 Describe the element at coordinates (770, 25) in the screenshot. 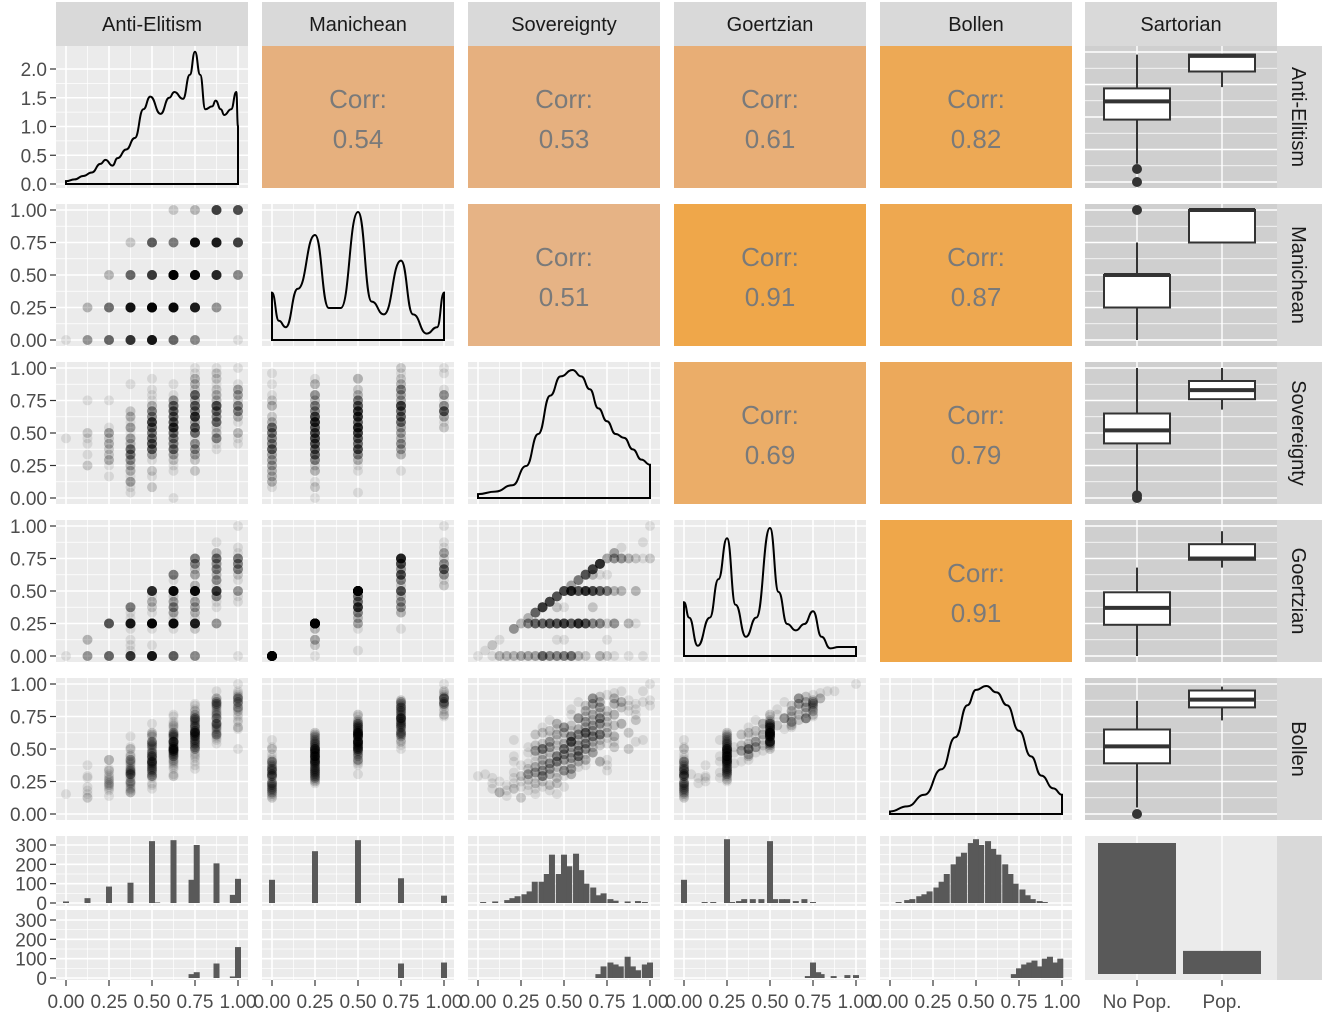

I see `column-label: Goertzian` at that location.